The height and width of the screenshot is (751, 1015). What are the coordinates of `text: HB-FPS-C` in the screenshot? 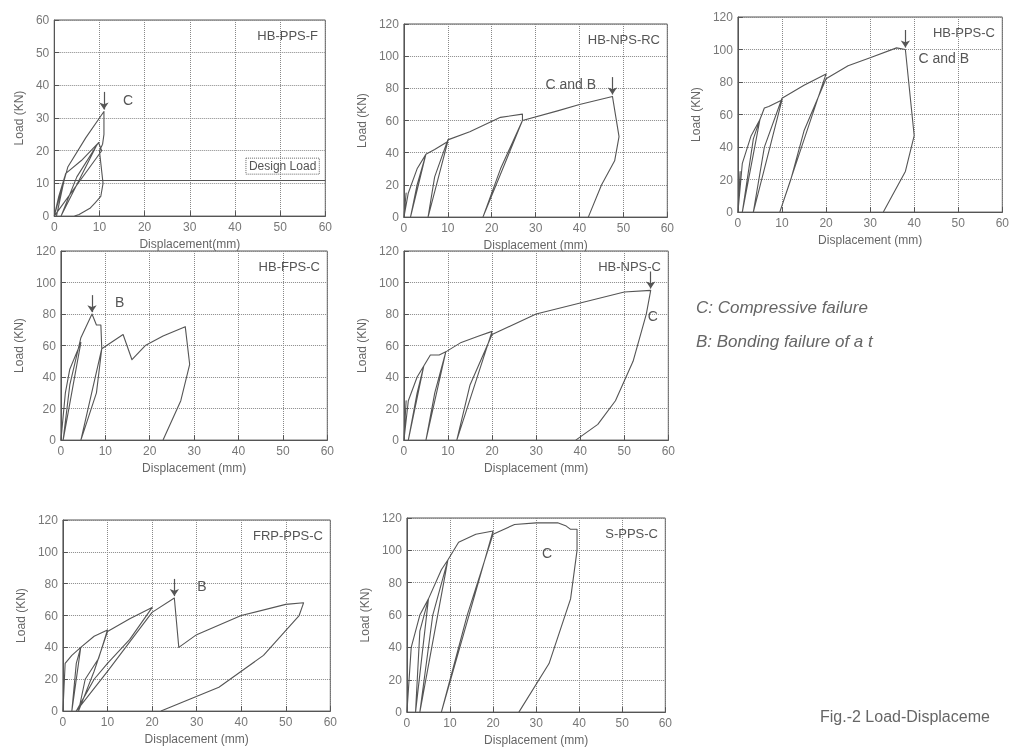 It's located at (289, 266).